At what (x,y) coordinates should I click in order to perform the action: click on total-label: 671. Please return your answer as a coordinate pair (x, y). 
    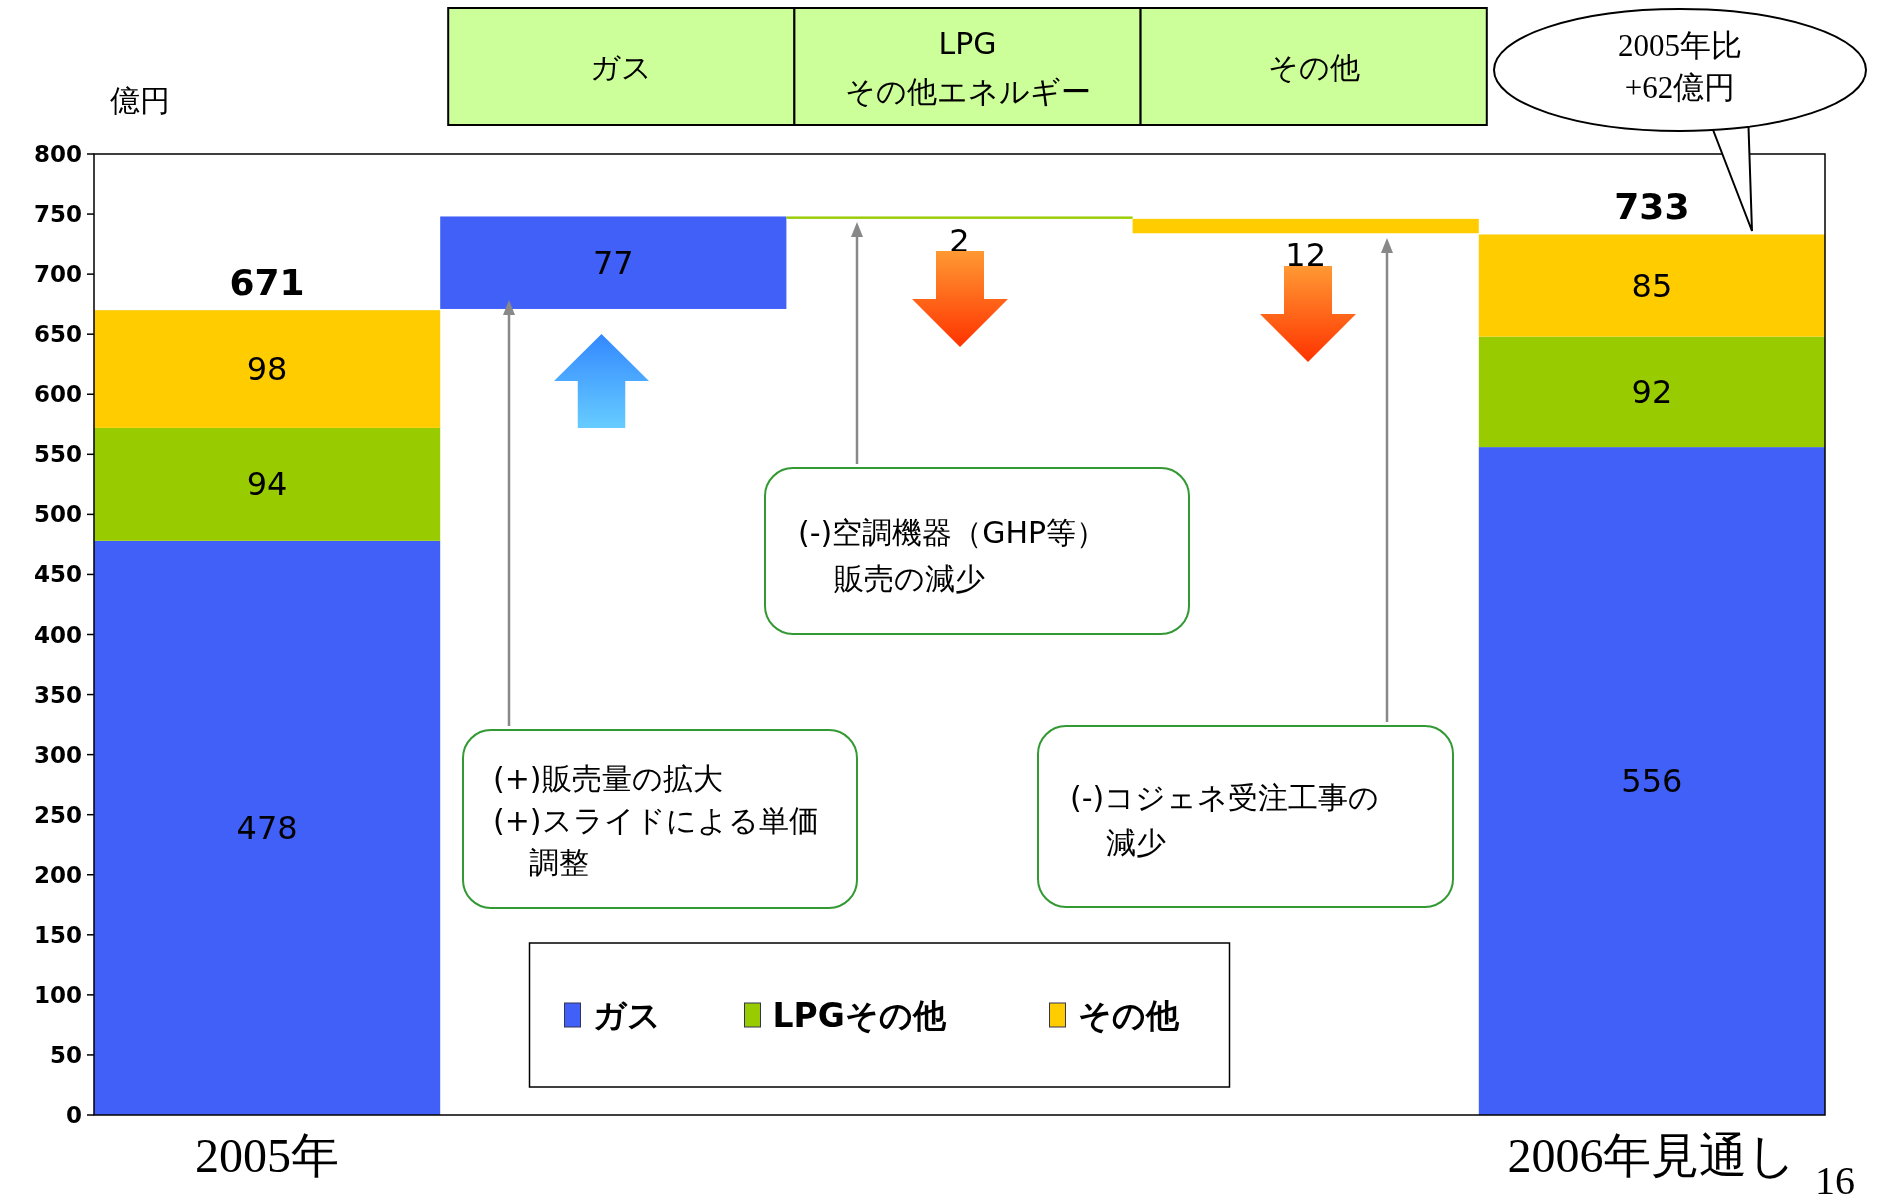
    Looking at the image, I should click on (267, 282).